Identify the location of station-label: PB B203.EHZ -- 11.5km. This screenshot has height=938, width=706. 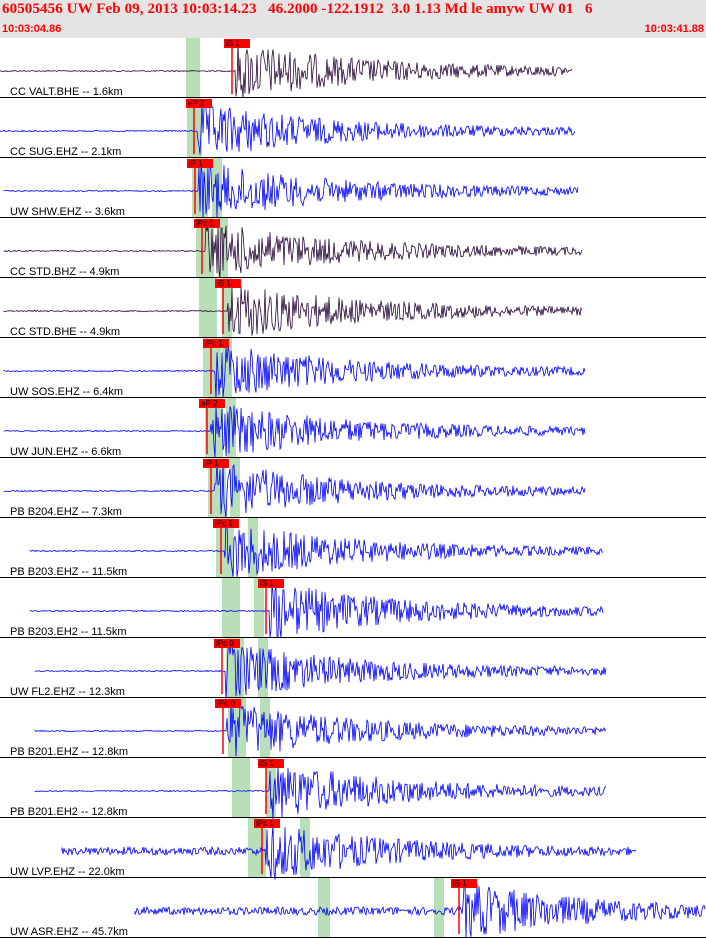
(68, 572).